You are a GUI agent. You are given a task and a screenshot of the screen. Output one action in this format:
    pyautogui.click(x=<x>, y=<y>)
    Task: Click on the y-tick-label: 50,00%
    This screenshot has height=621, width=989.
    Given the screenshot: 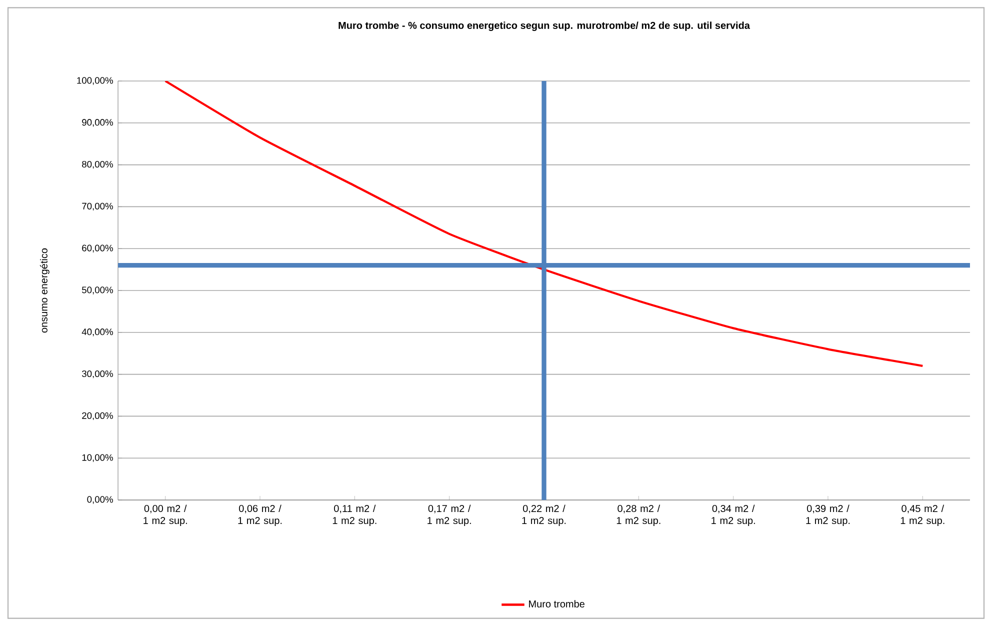 What is the action you would take?
    pyautogui.click(x=97, y=290)
    